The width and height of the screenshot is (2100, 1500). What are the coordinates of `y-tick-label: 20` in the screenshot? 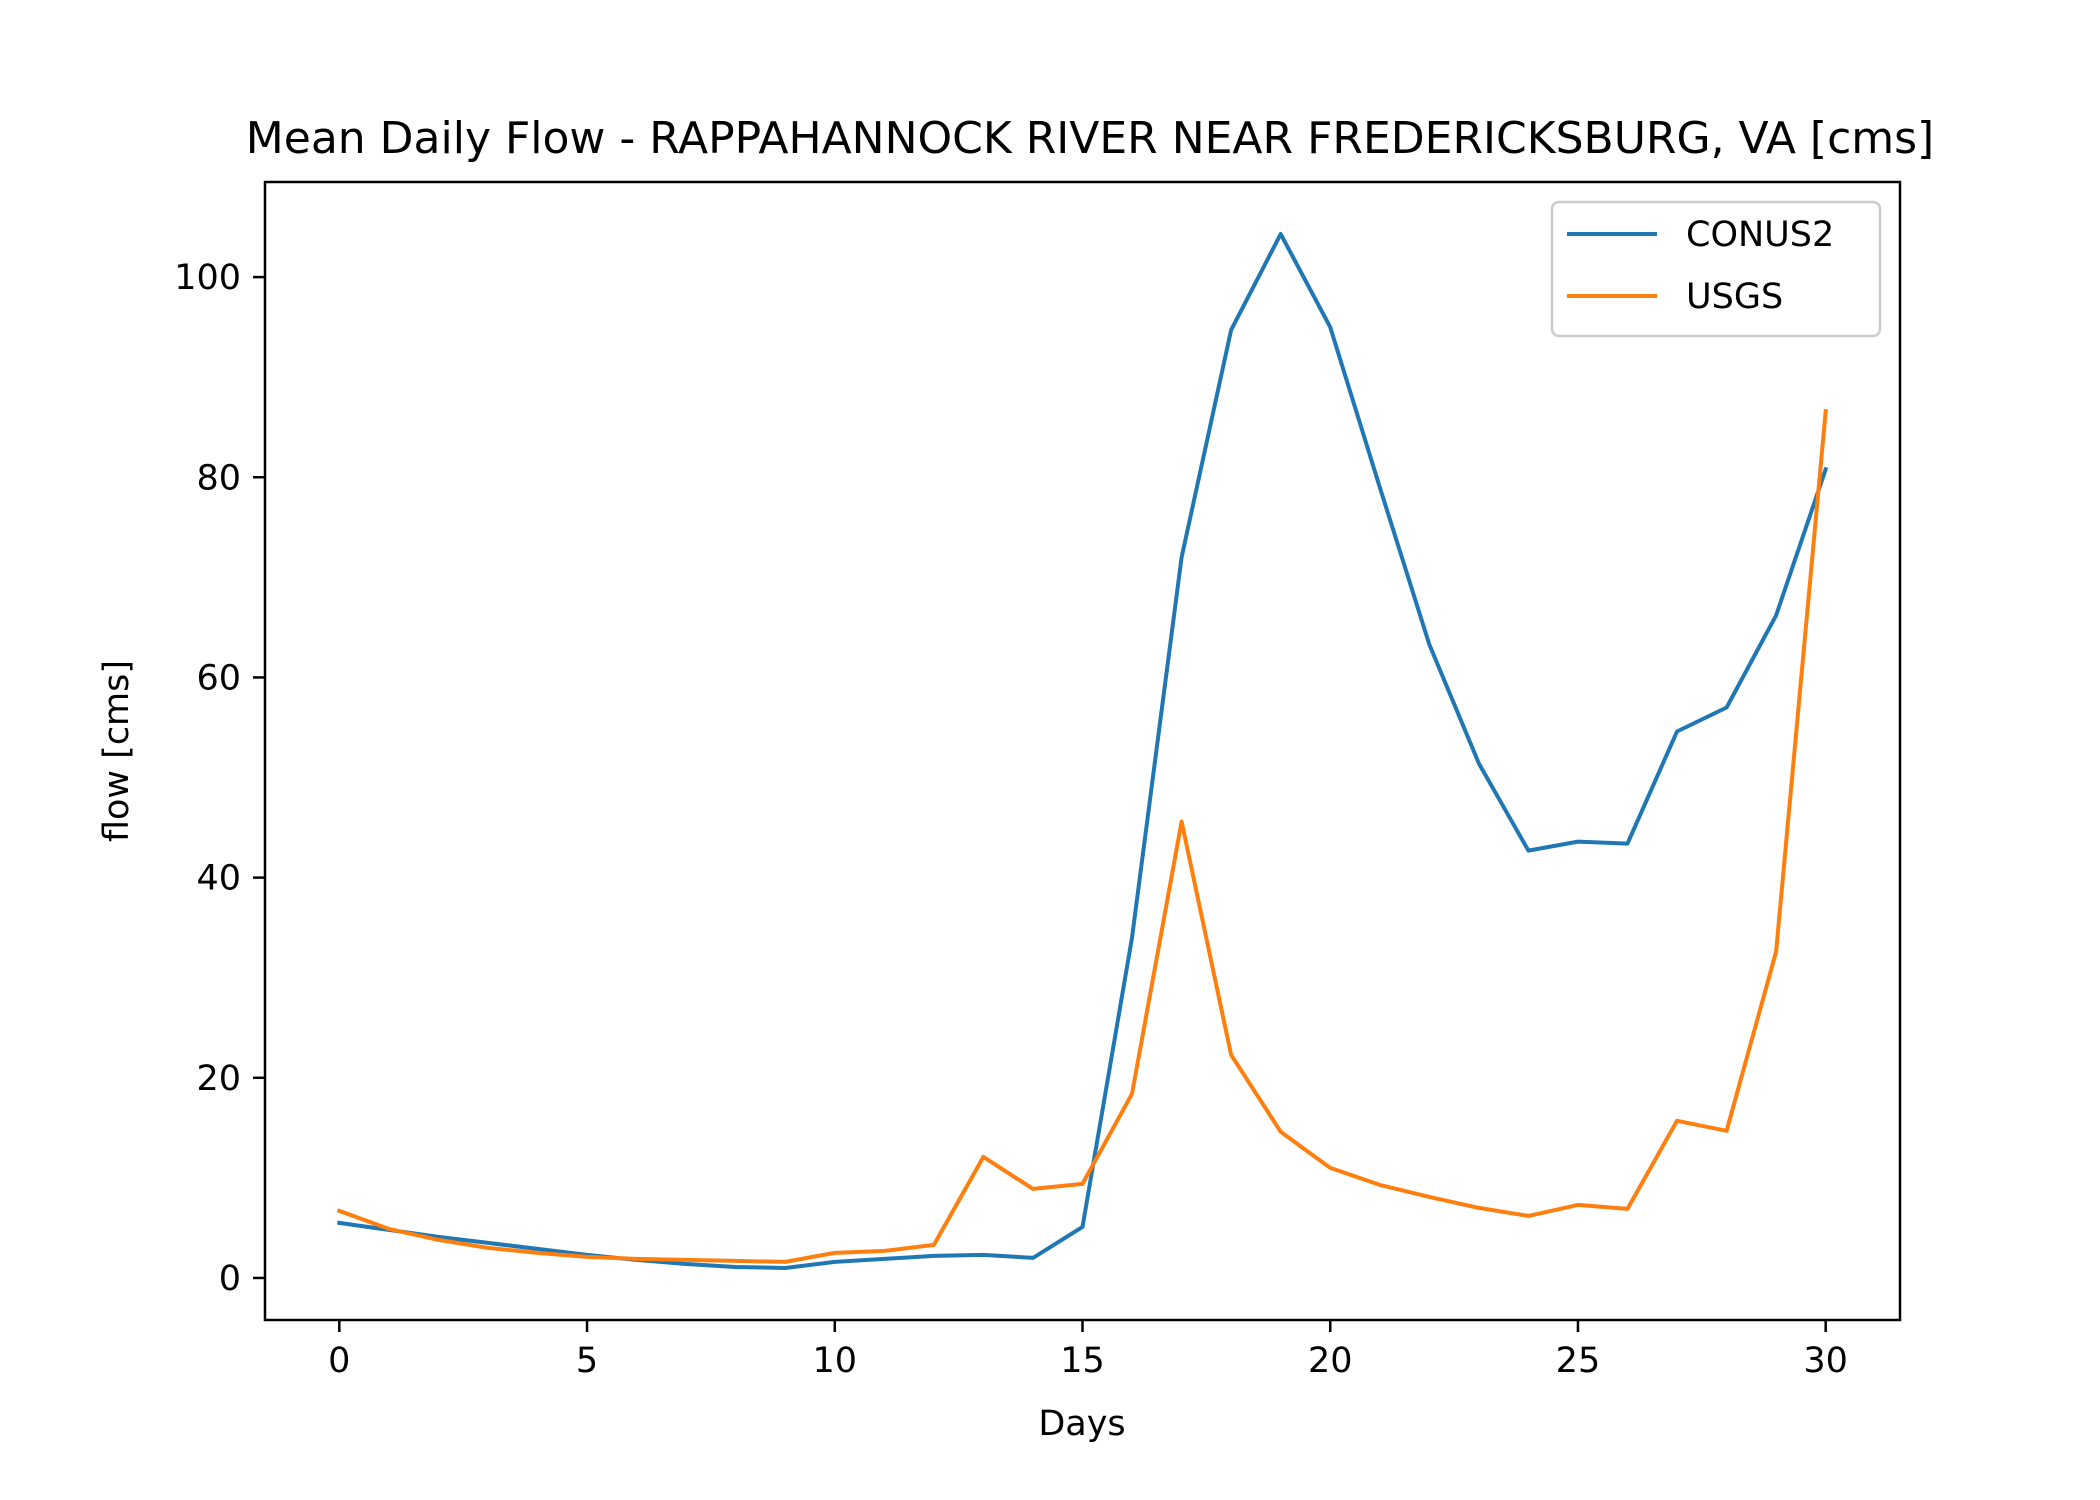 It's located at (218, 1079).